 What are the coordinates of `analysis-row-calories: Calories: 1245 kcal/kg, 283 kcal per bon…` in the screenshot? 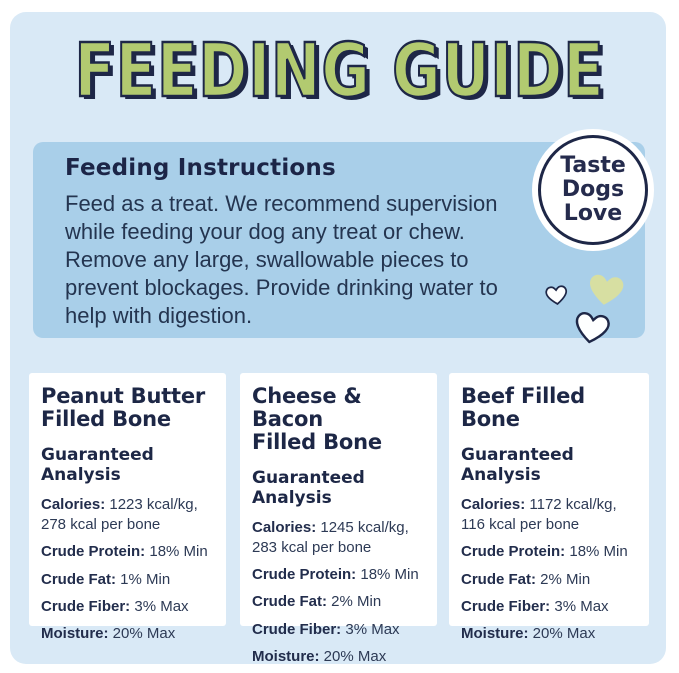 It's located at (330, 537).